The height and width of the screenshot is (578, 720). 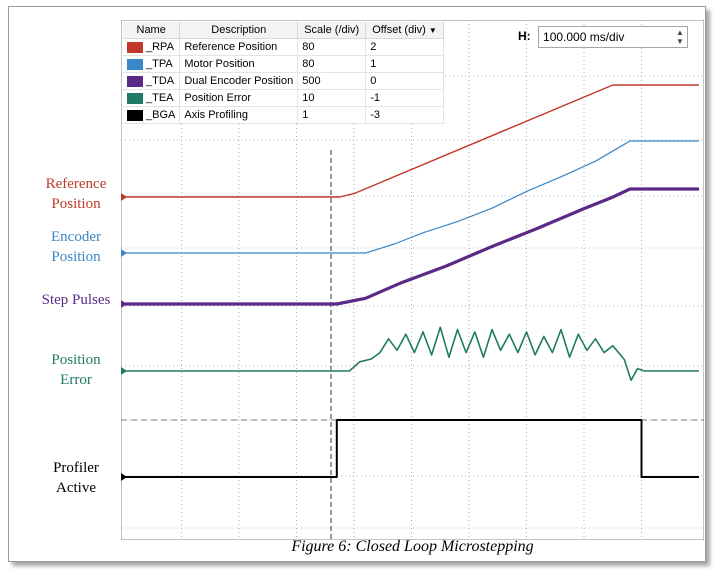 What do you see at coordinates (239, 115) in the screenshot?
I see `legend-cell-description: Axis Profiling` at bounding box center [239, 115].